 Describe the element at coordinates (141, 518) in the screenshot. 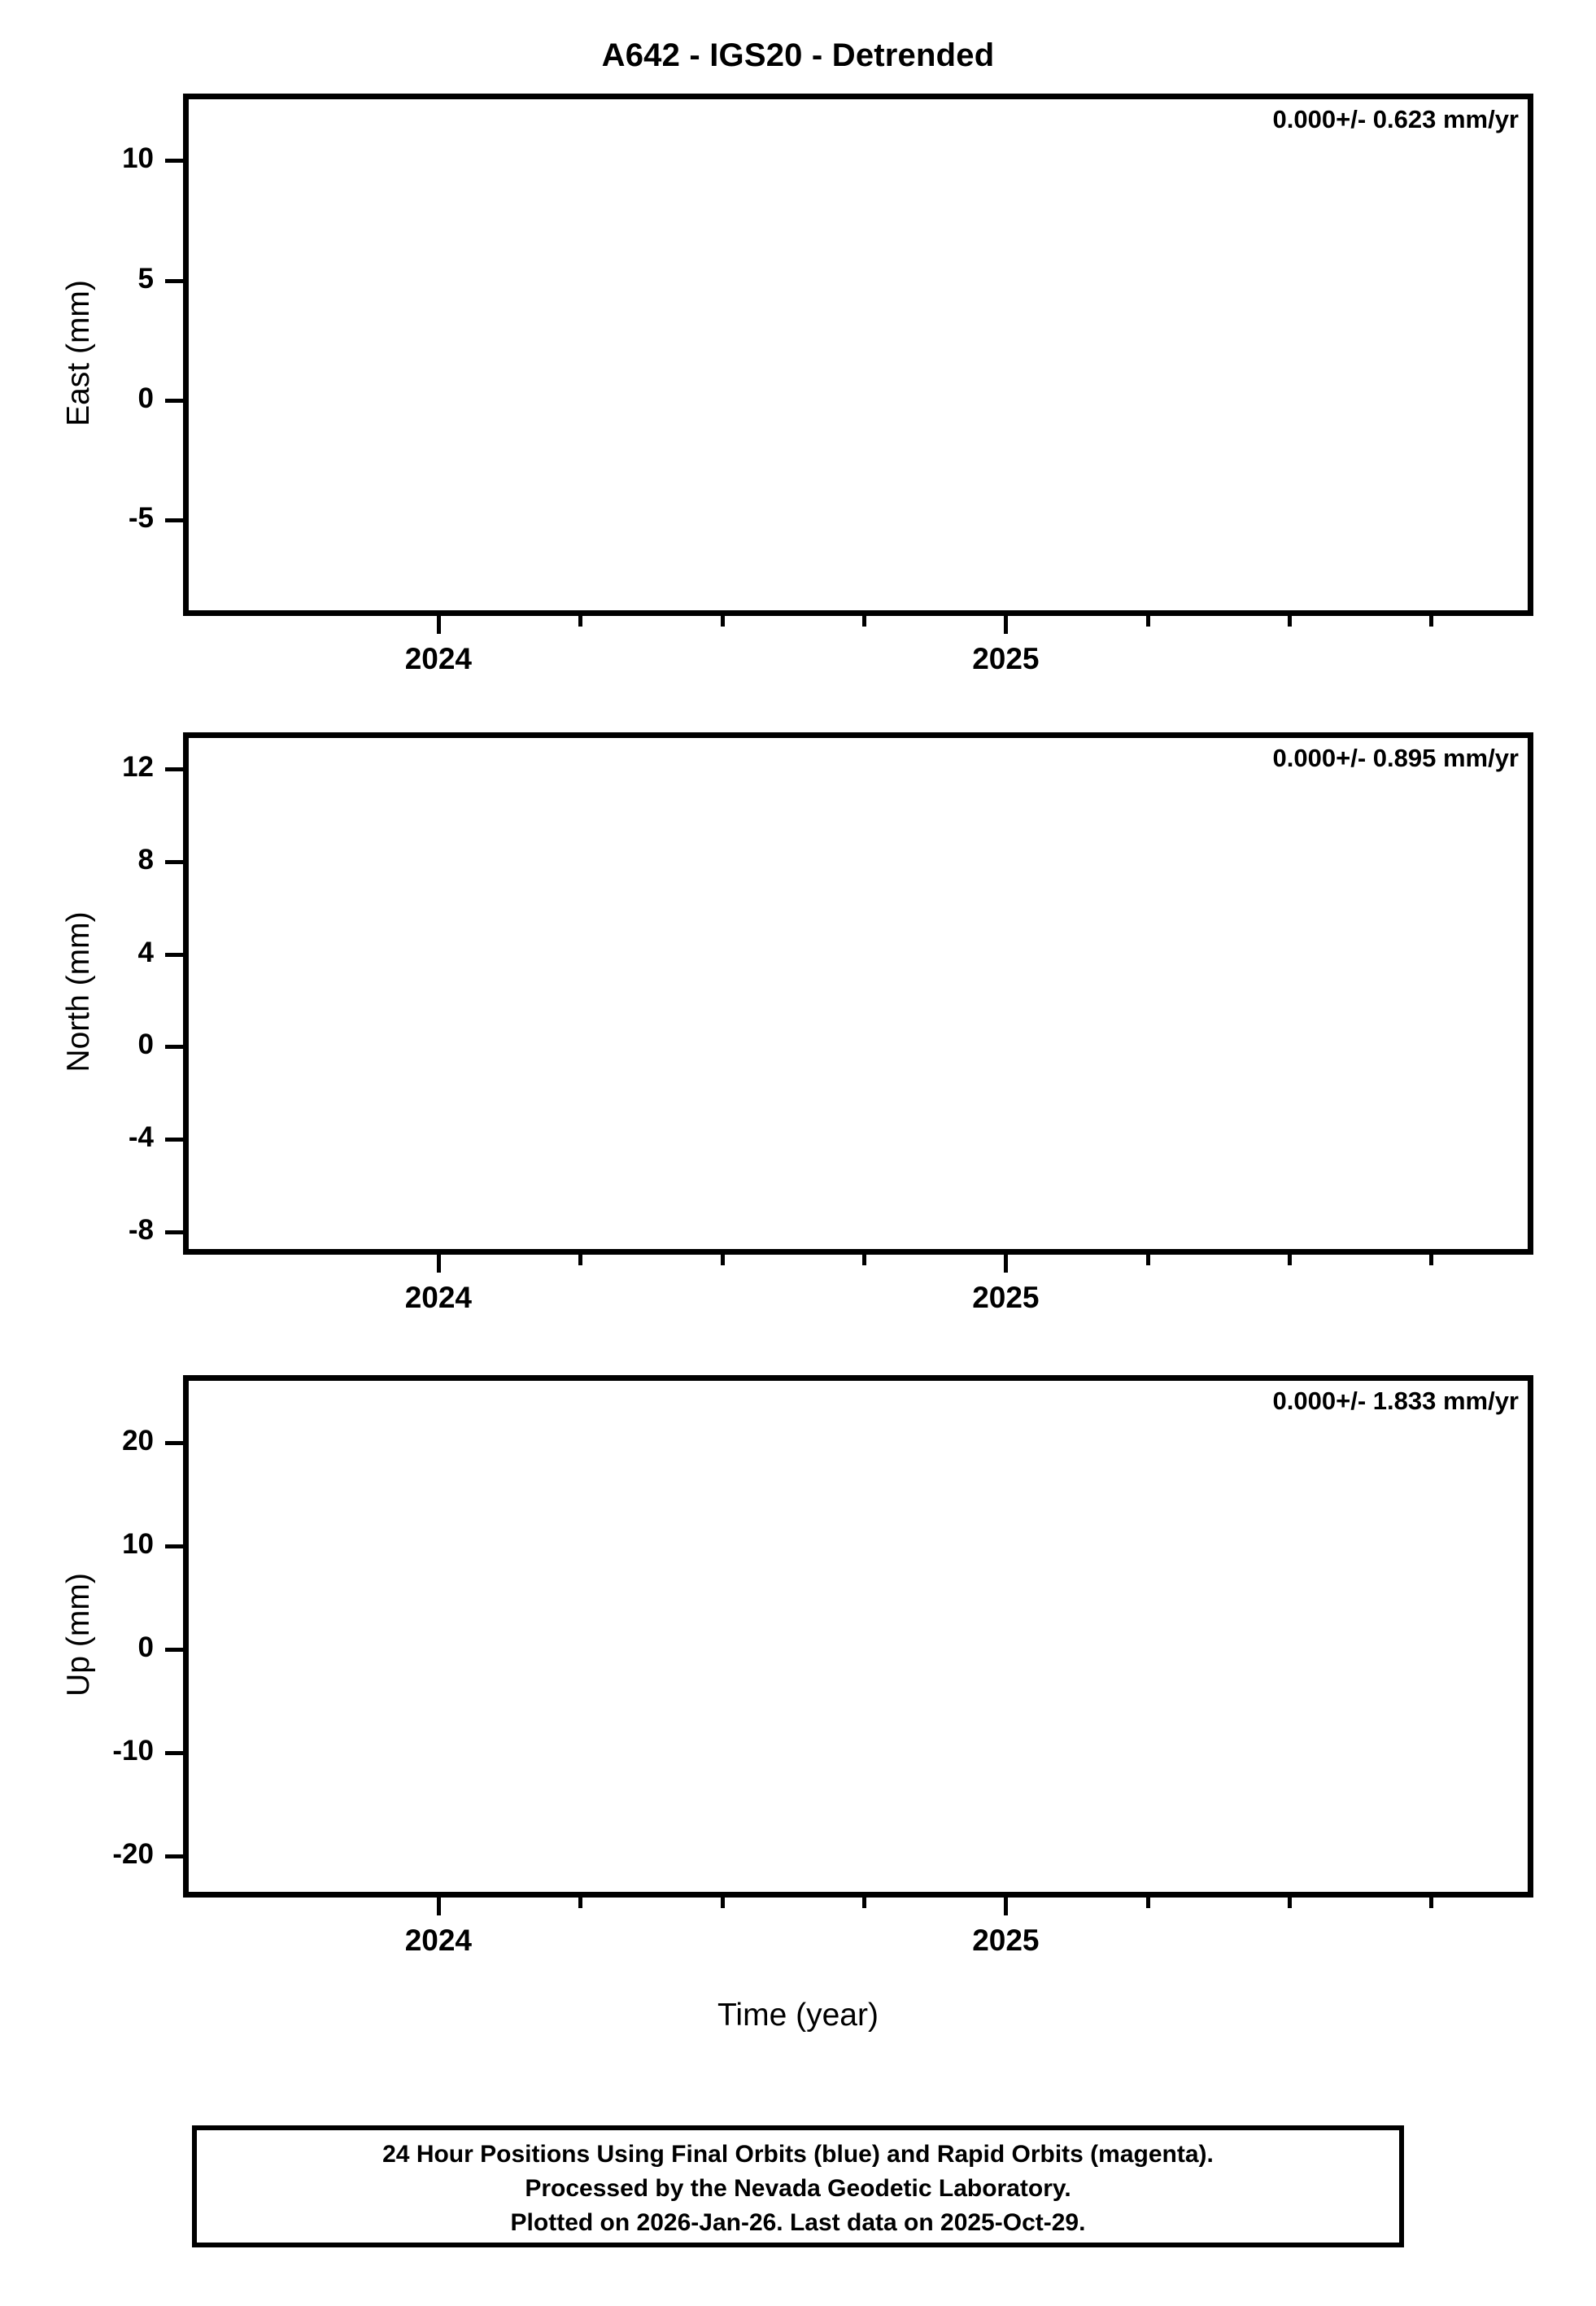

I see `y-tick-label: -5` at that location.